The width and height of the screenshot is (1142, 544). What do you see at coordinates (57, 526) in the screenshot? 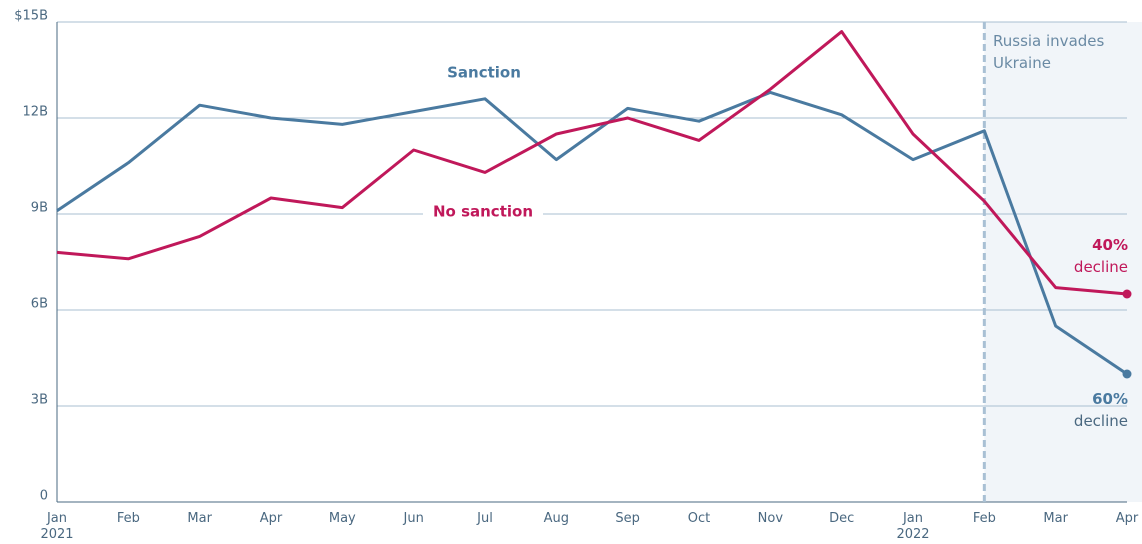
I see `x-tick-label: Jan 2021` at bounding box center [57, 526].